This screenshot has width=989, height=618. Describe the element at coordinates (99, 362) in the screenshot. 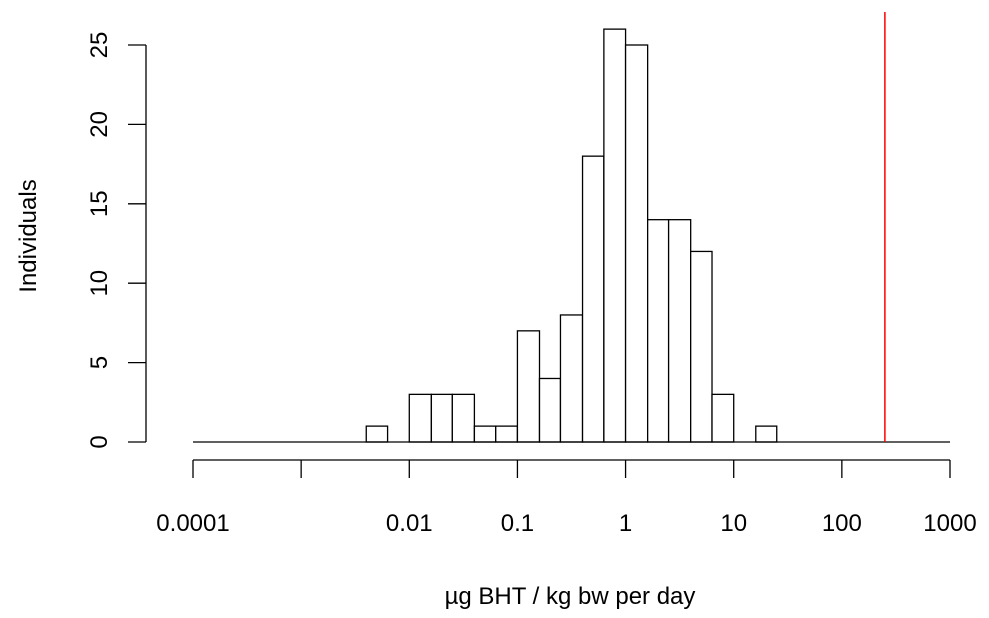

I see `y-tick-label-1: 5` at that location.